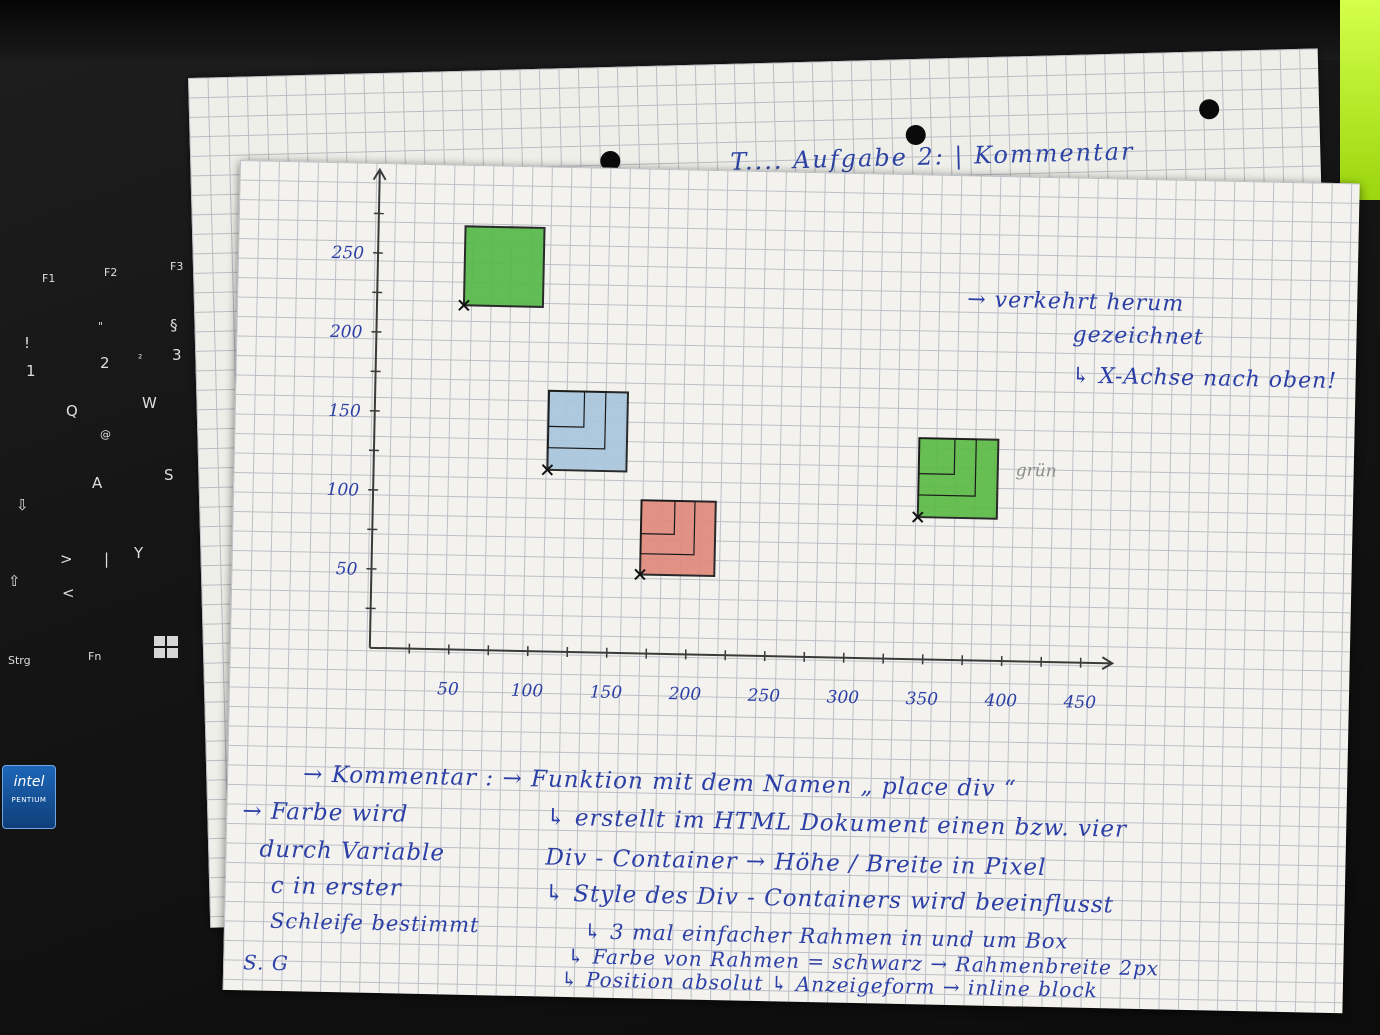  What do you see at coordinates (932, 156) in the screenshot?
I see `back-sheet-heading: T.... Aufgabe 2: | Kommentar` at bounding box center [932, 156].